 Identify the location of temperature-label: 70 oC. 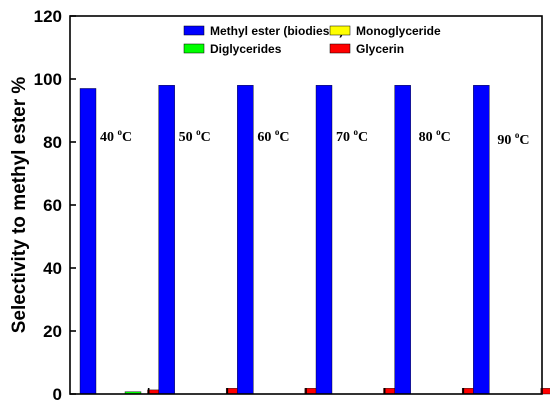
(352, 136).